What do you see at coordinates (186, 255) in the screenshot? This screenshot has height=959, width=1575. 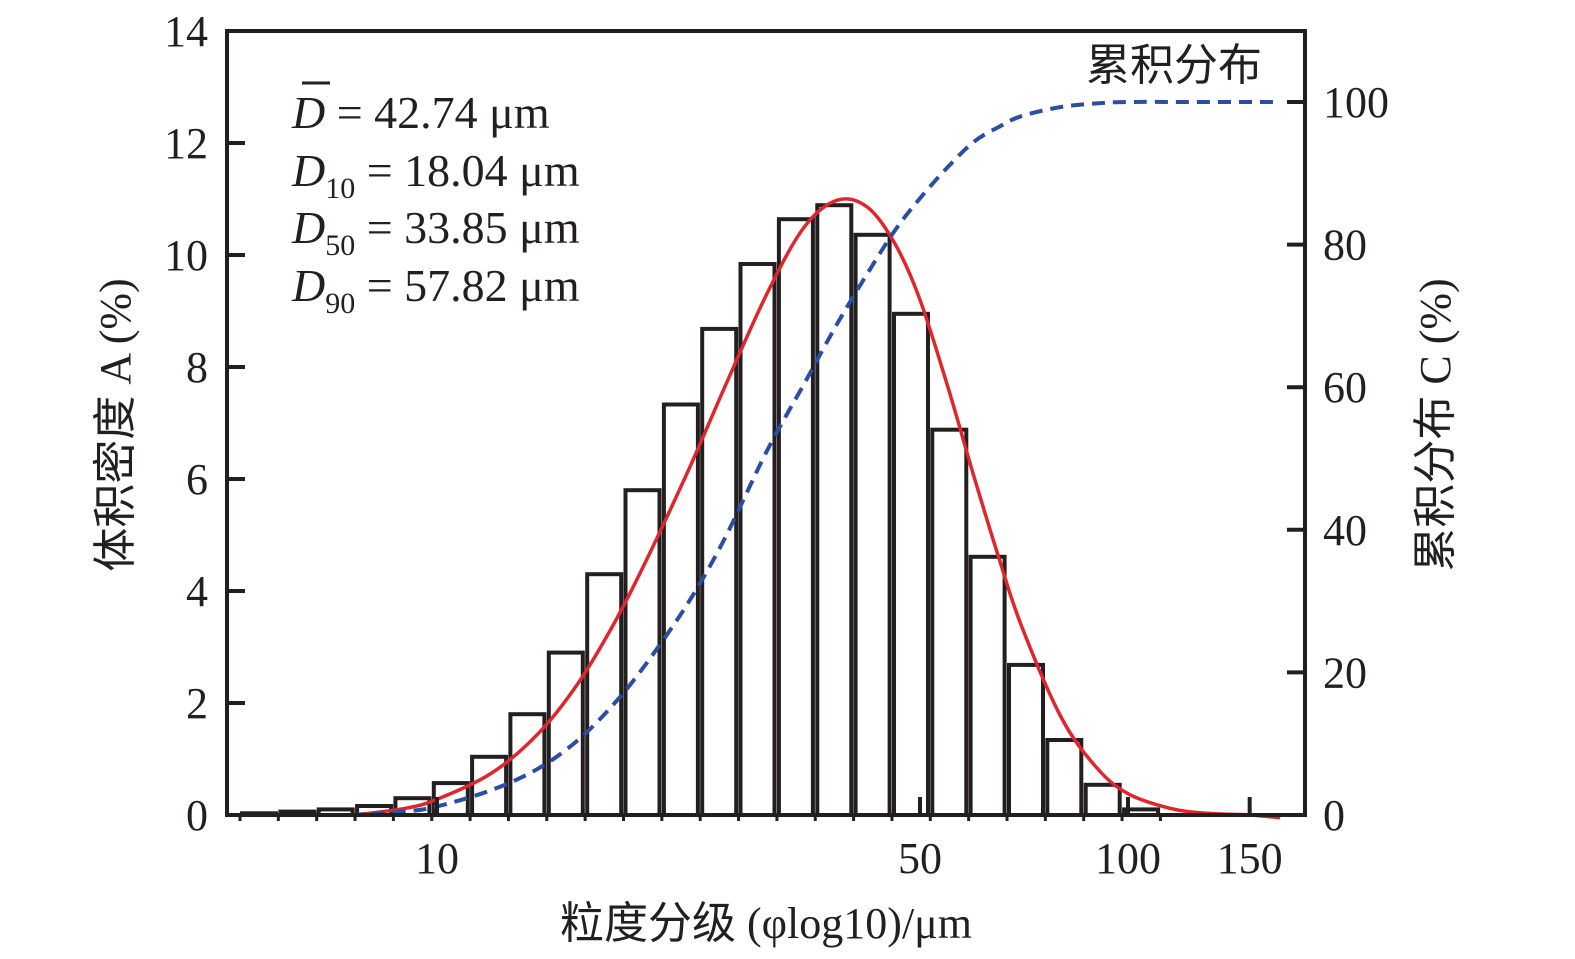 I see `y-left-tick-label: 10` at bounding box center [186, 255].